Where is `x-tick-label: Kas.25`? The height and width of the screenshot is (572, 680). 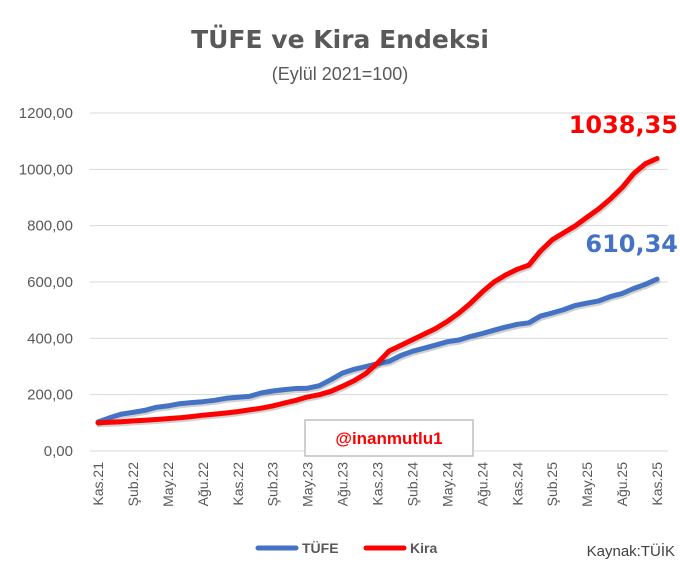
x-tick-label: Kas.25 is located at coordinates (657, 484).